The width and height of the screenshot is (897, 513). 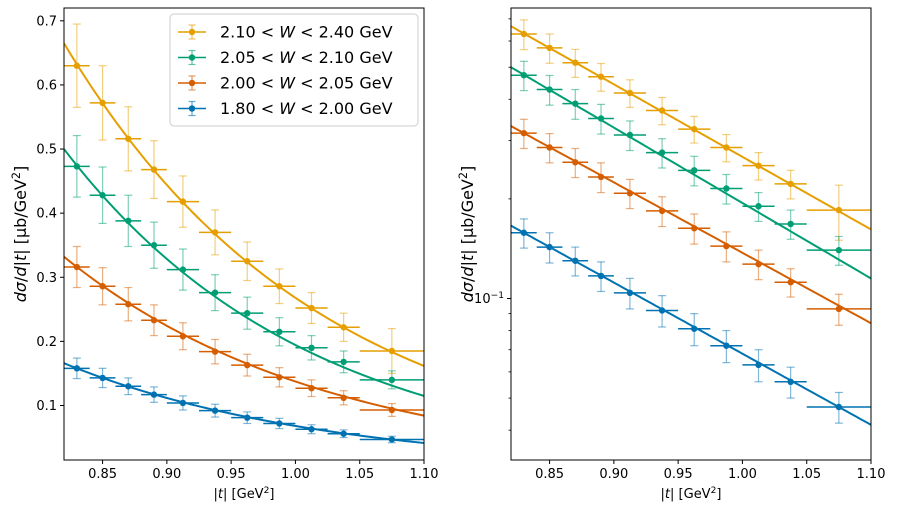 I want to click on y-tick-label: 0.5, so click(x=46, y=150).